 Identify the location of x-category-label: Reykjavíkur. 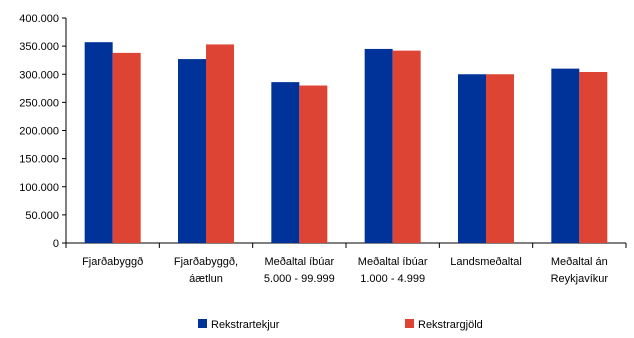
(580, 279).